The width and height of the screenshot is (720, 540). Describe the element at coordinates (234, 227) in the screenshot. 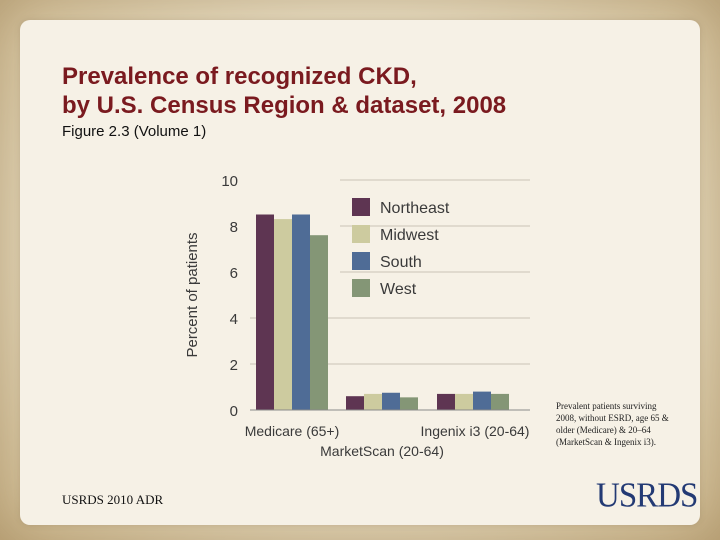

I see `y-tick-label: 8` at that location.